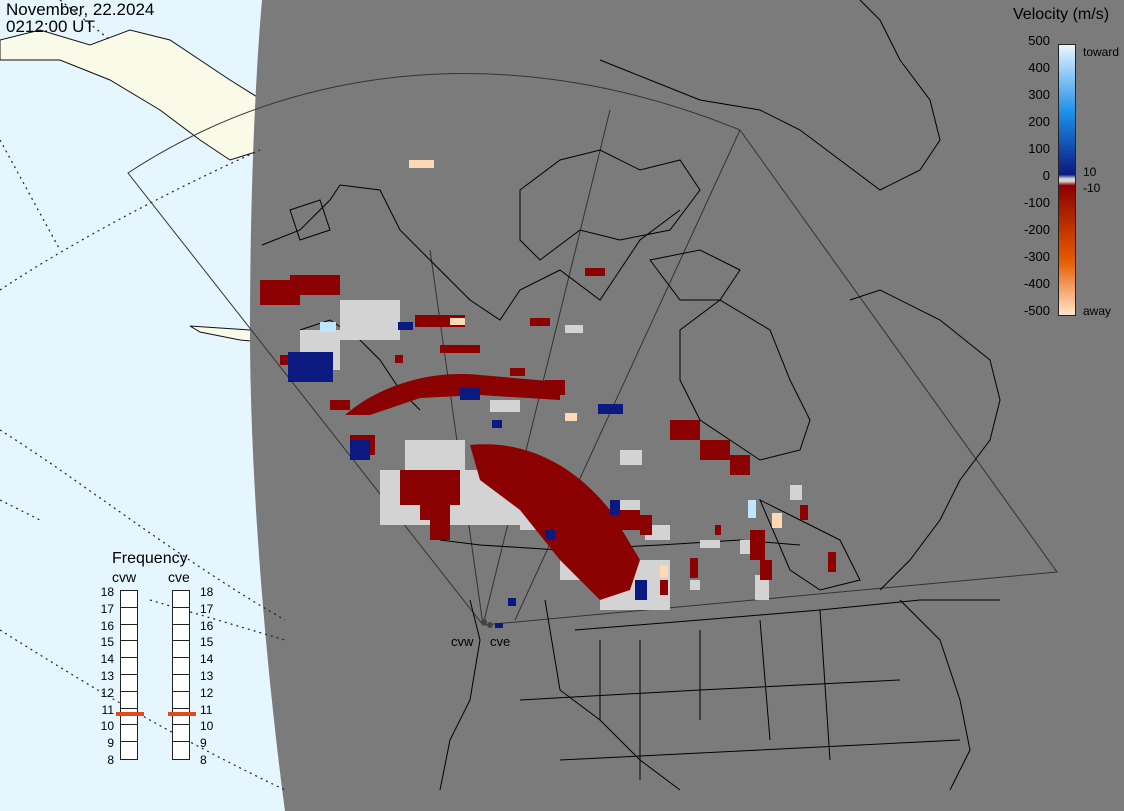  What do you see at coordinates (1067, 180) in the screenshot?
I see `velocity-colorbar` at bounding box center [1067, 180].